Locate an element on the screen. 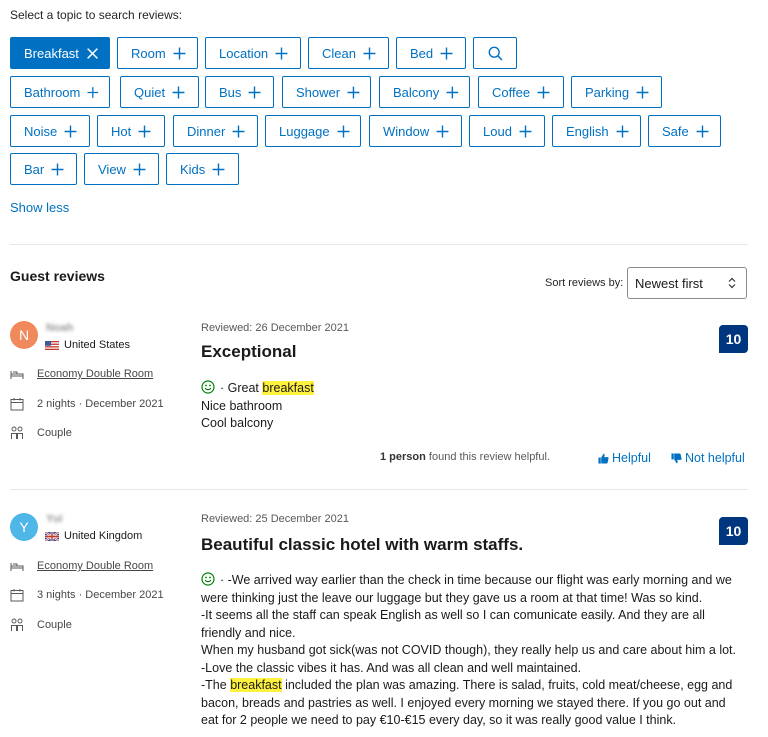 The width and height of the screenshot is (768, 737). topic-chip-parking: Parking is located at coordinates (616, 92).